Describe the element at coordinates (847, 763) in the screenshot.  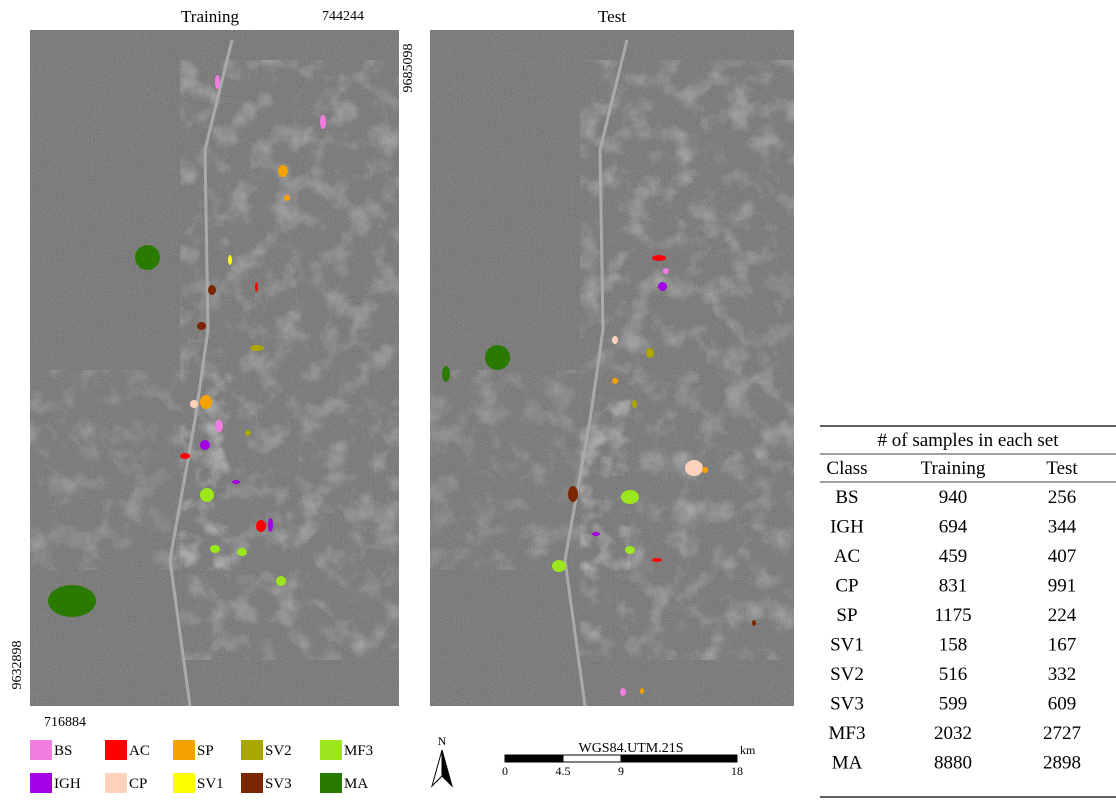
I see `table-cell: MA` at that location.